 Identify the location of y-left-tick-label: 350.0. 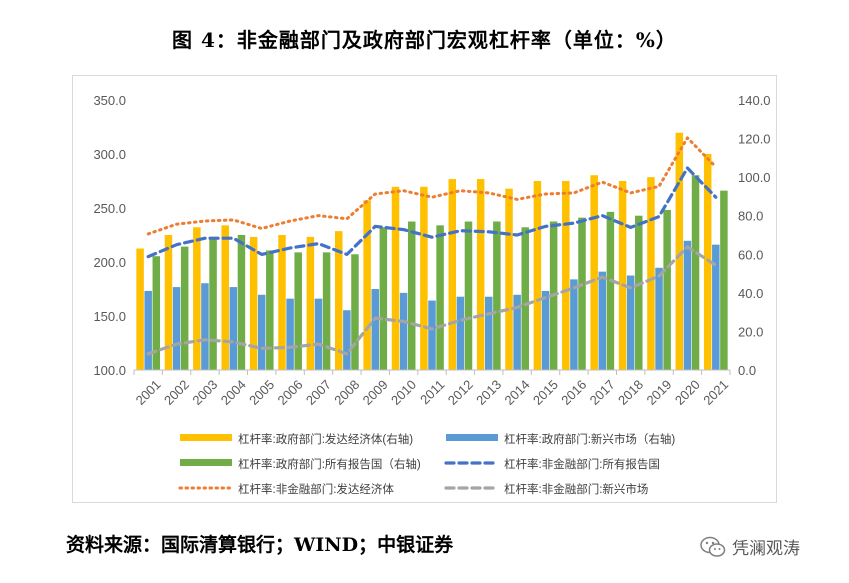
(109, 100).